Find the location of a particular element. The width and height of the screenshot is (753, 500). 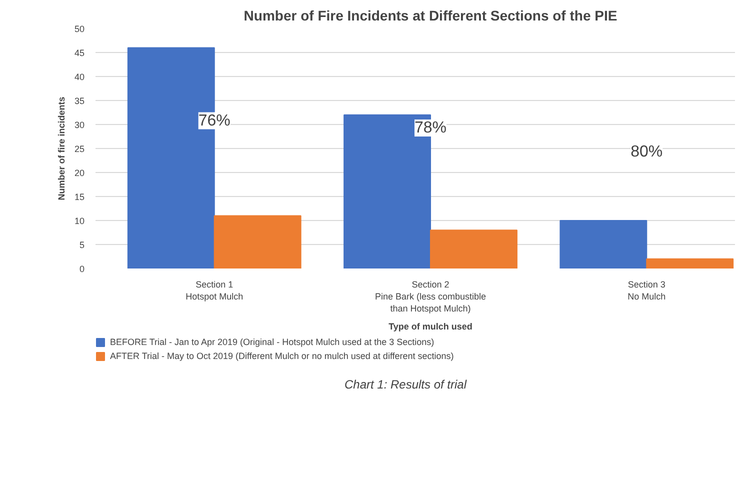

legend-label: AFTER Trial - May to Oct 2019 (Different Mulch or no mulch used at different sections) is located at coordinates (282, 356).